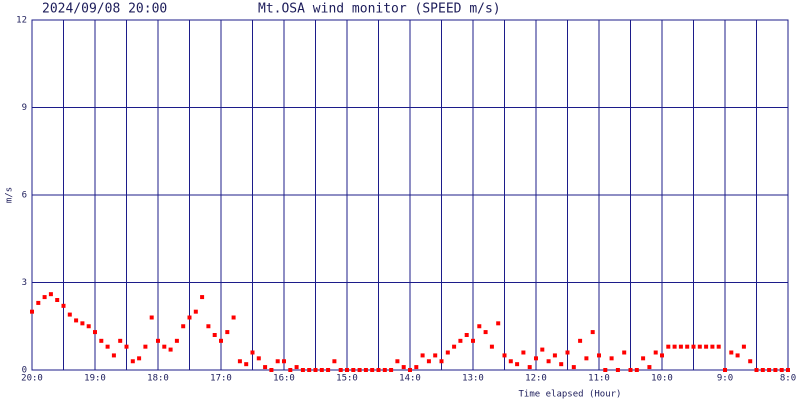  Describe the element at coordinates (24, 108) in the screenshot. I see `y-tick-label: 9` at that location.